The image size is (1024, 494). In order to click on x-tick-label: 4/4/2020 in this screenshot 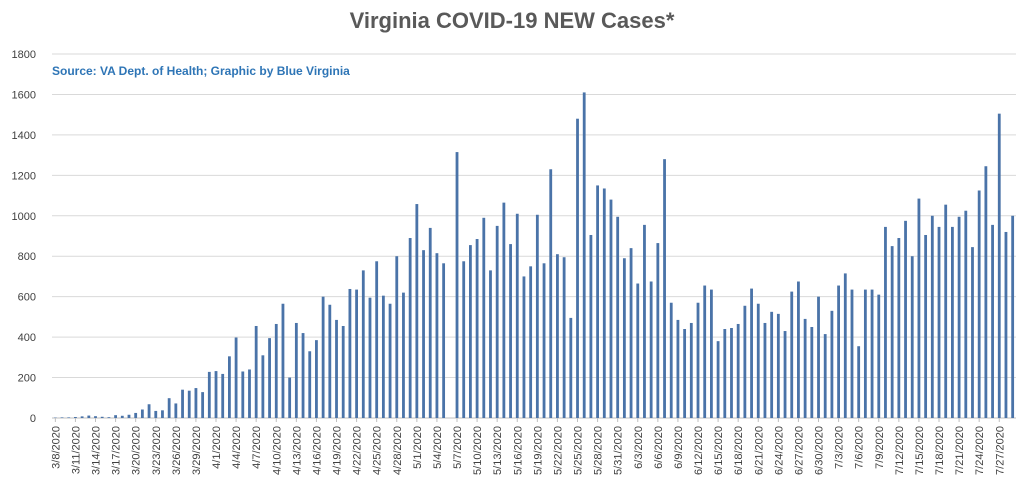, I will do `click(237, 447)`.